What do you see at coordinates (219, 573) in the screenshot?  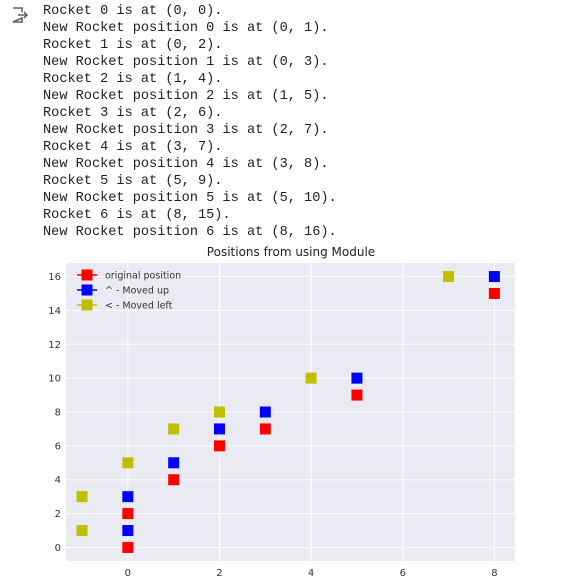 I see `x-tick-label: 2` at bounding box center [219, 573].